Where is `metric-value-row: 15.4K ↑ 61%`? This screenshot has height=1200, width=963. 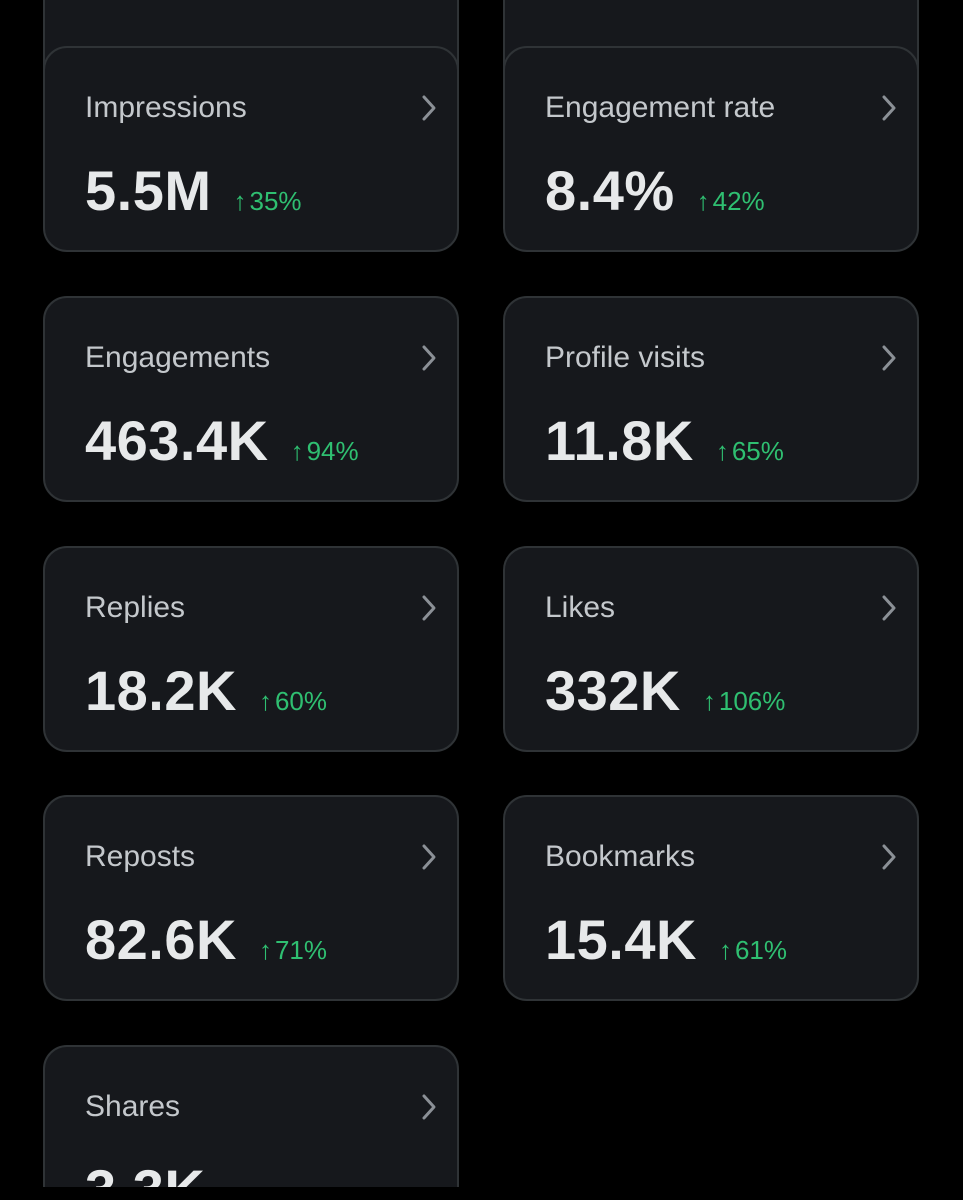 metric-value-row: 15.4K ↑ 61% is located at coordinates (666, 940).